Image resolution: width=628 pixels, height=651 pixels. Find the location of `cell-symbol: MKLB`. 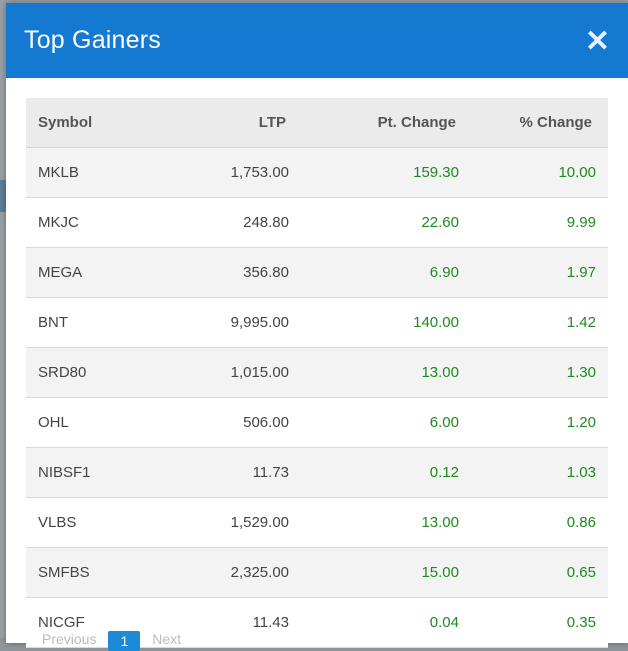

cell-symbol: MKLB is located at coordinates (87, 172).